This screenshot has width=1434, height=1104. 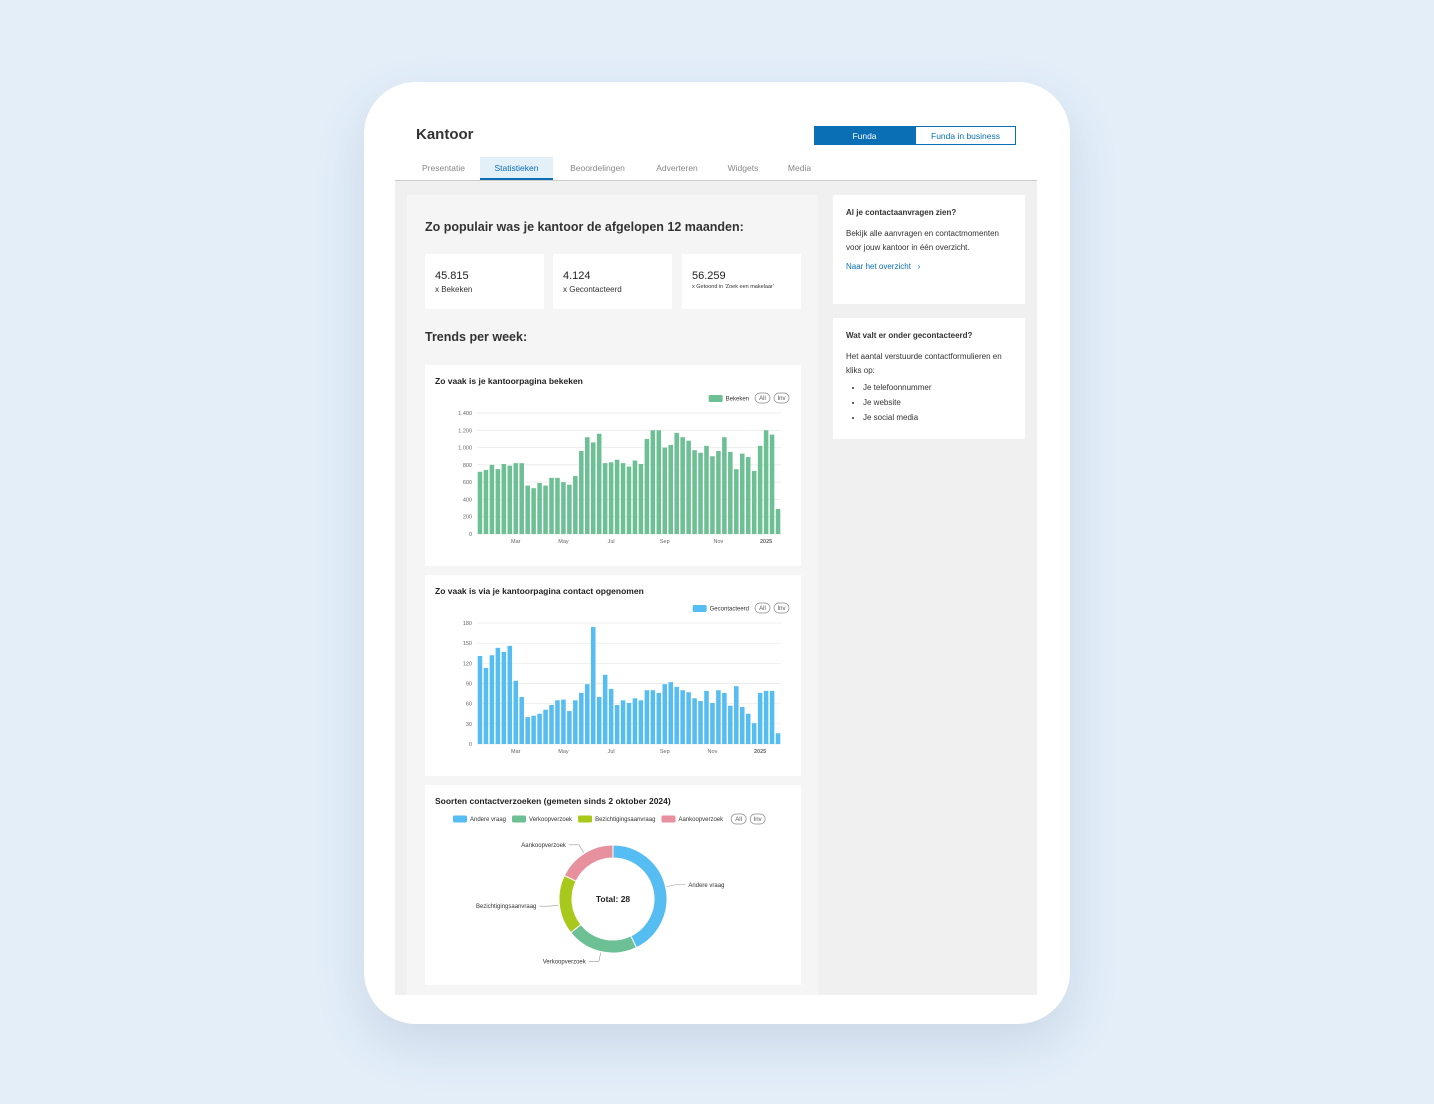 What do you see at coordinates (743, 168) in the screenshot?
I see `tab: Widgets` at bounding box center [743, 168].